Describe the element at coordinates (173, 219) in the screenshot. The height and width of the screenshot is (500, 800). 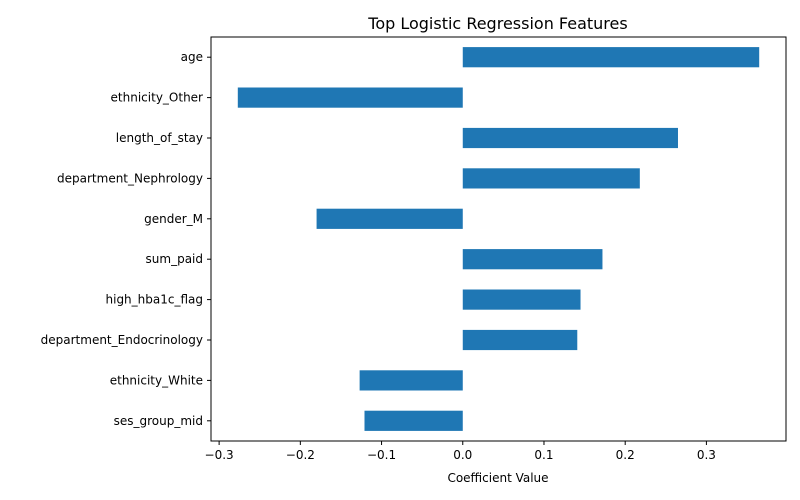
I see `y-tick-label: gender_M` at that location.